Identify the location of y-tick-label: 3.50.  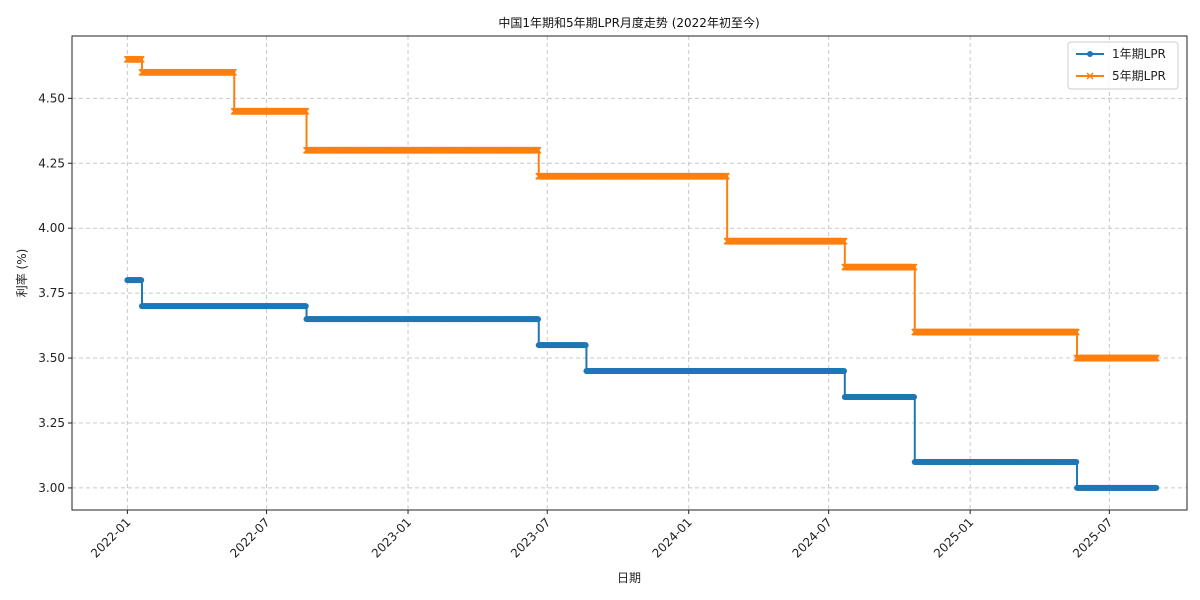
(51, 358).